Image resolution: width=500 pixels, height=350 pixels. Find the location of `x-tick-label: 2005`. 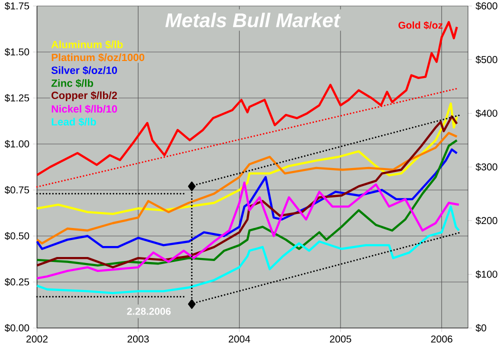

x-tick-label: 2005 is located at coordinates (341, 339).